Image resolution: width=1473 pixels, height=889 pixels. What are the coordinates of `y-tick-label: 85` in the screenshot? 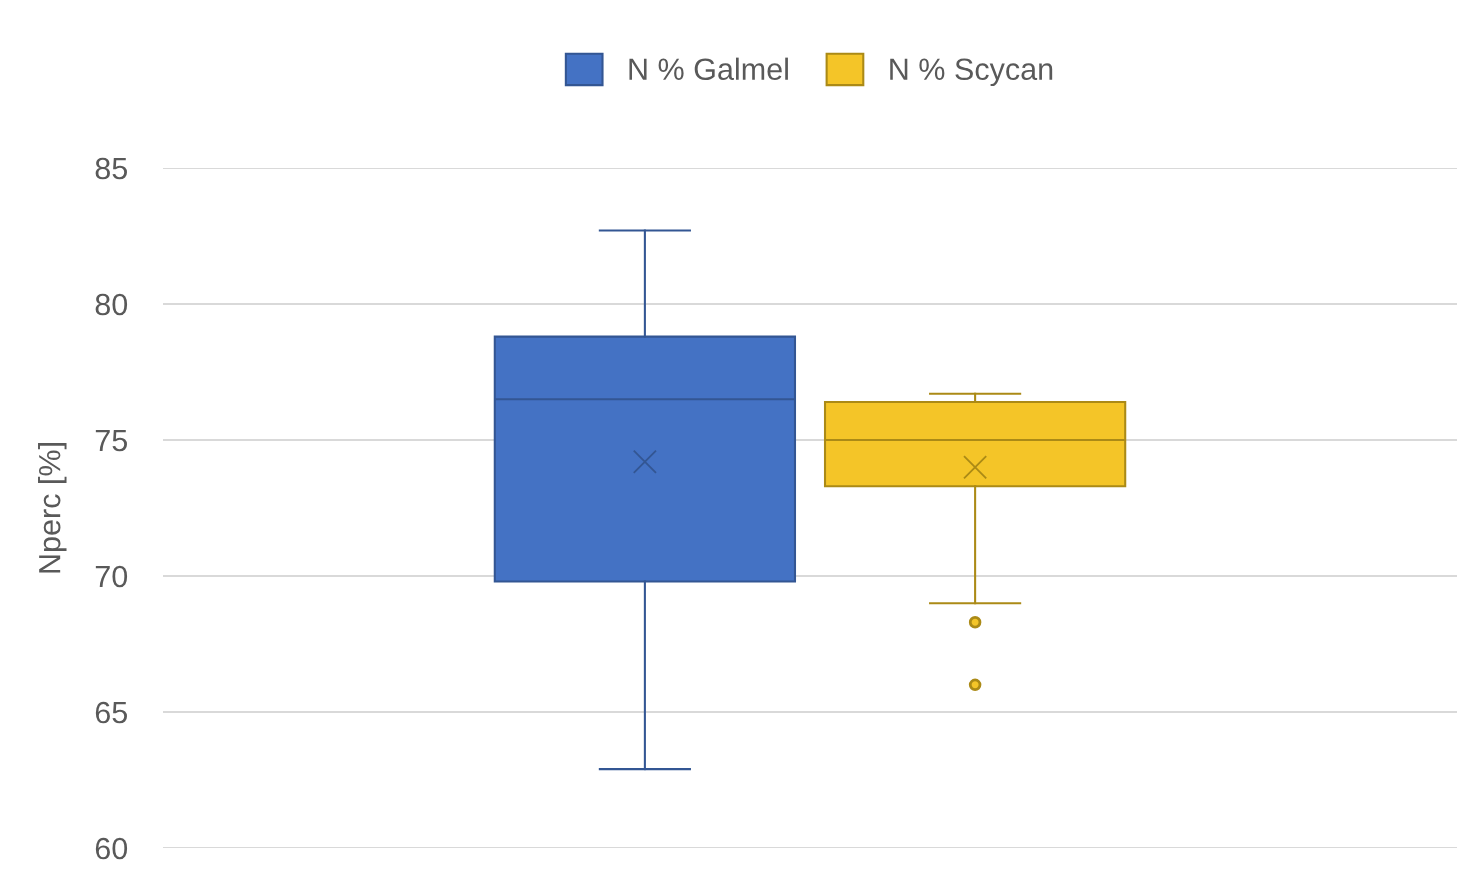 It's located at (111, 168).